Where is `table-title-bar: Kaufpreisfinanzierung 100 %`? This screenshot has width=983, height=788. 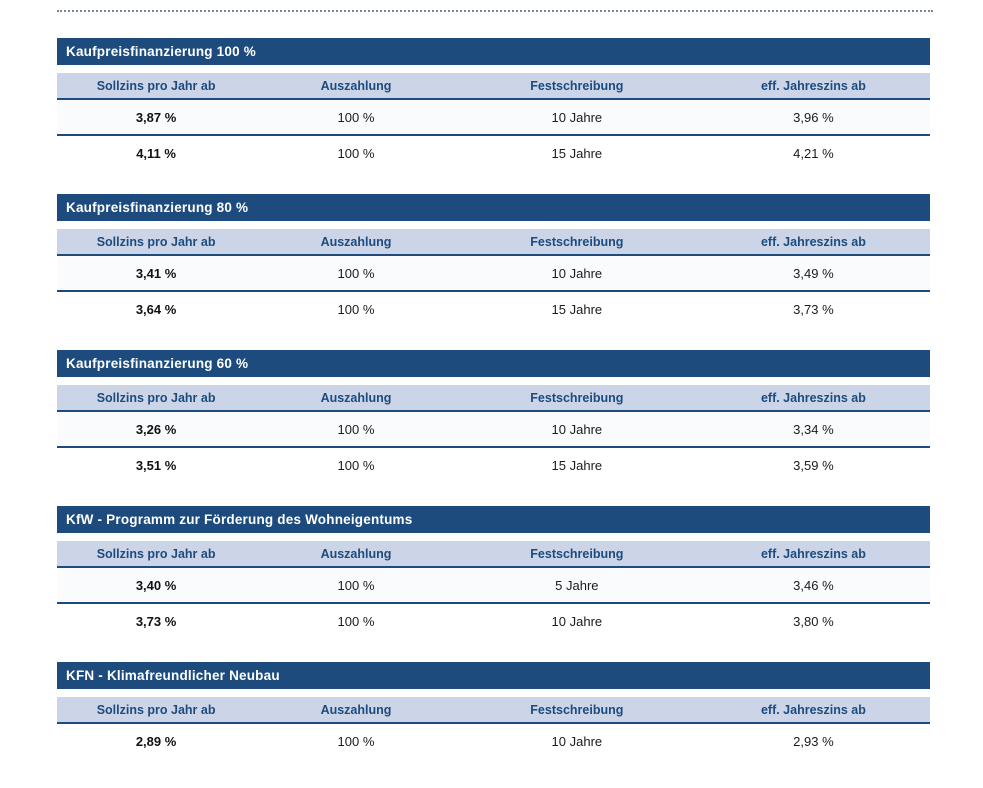 table-title-bar: Kaufpreisfinanzierung 100 % is located at coordinates (493, 51).